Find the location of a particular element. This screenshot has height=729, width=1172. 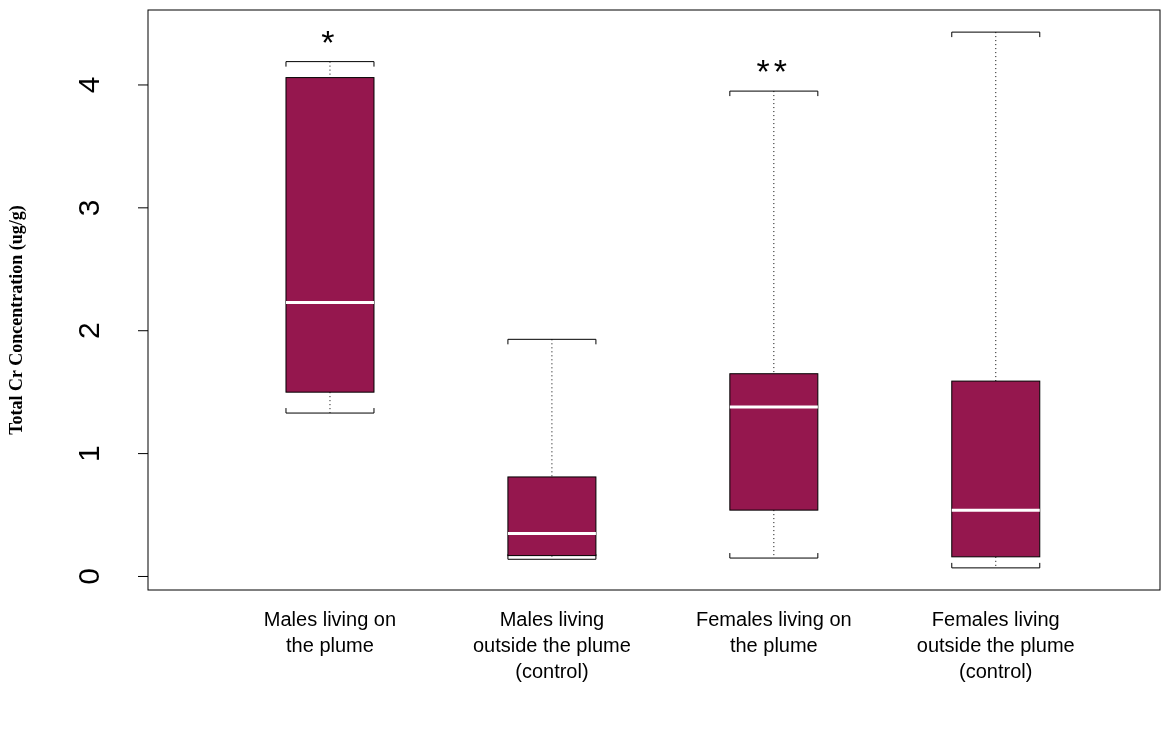

y-tick-label: 2 is located at coordinates (88, 331).